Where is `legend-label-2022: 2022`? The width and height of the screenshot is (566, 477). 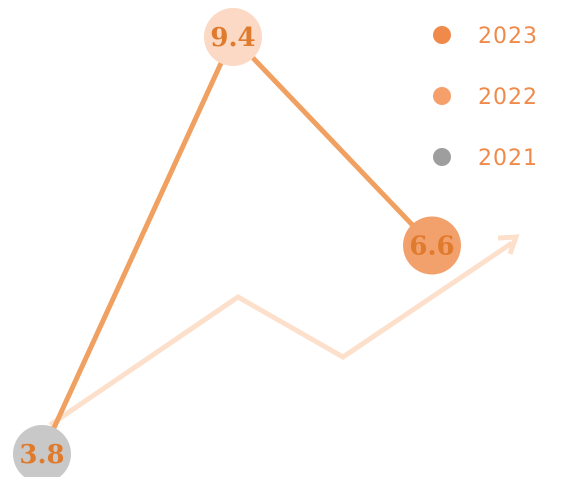 legend-label-2022: 2022 is located at coordinates (508, 97).